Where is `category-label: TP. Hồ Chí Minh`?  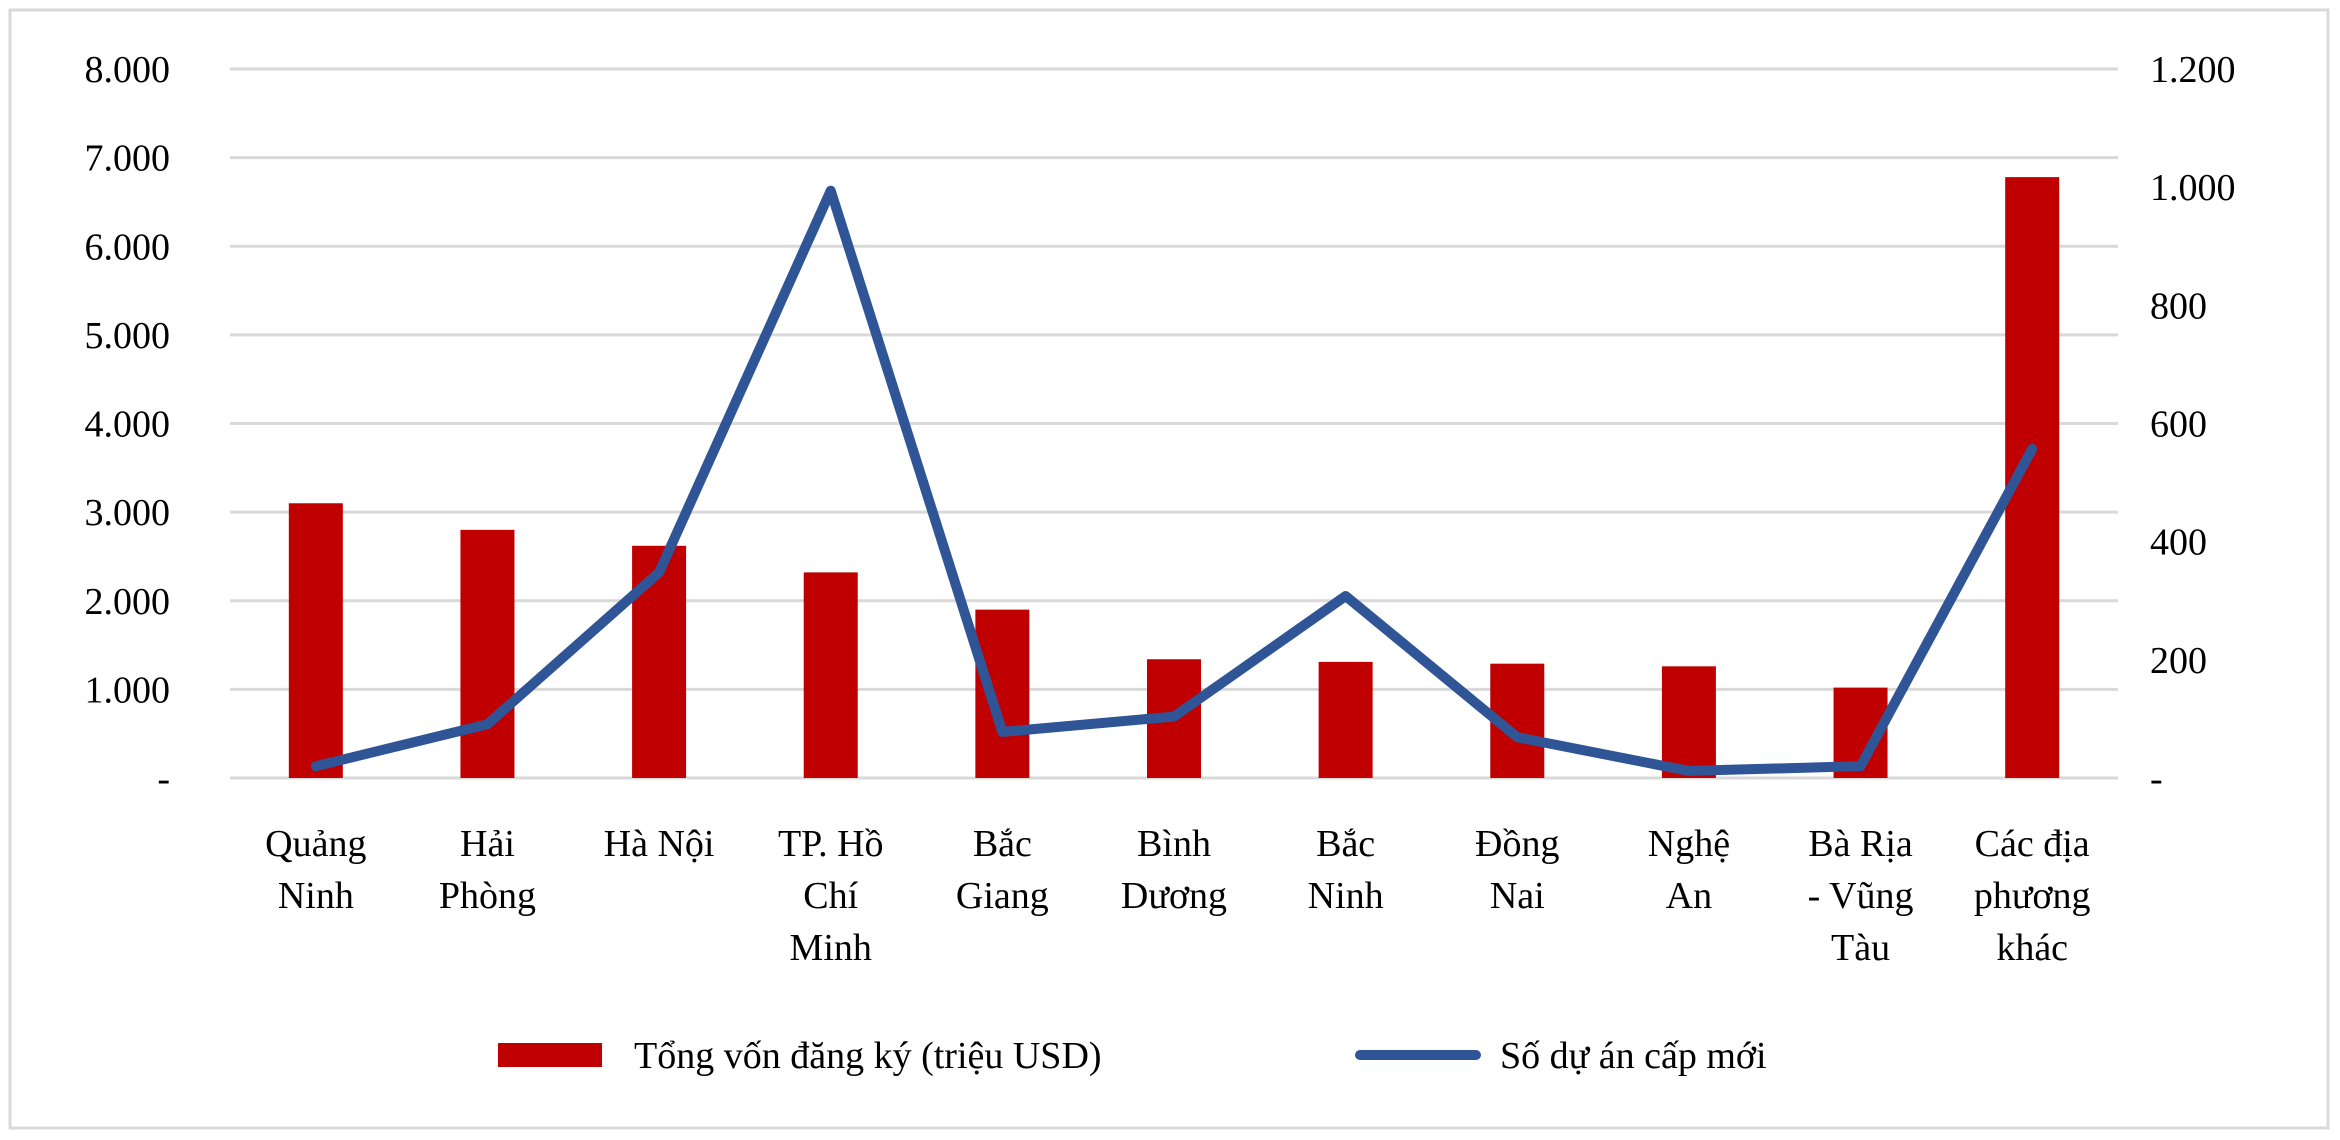 category-label: TP. Hồ Chí Minh is located at coordinates (831, 896).